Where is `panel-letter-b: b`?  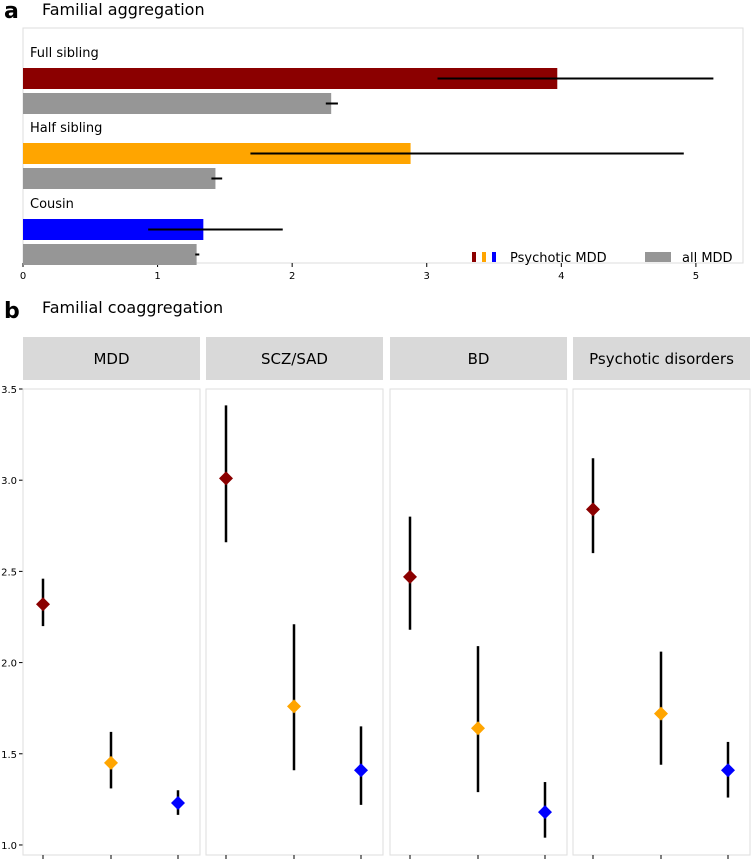
panel-letter-b: b is located at coordinates (12, 311).